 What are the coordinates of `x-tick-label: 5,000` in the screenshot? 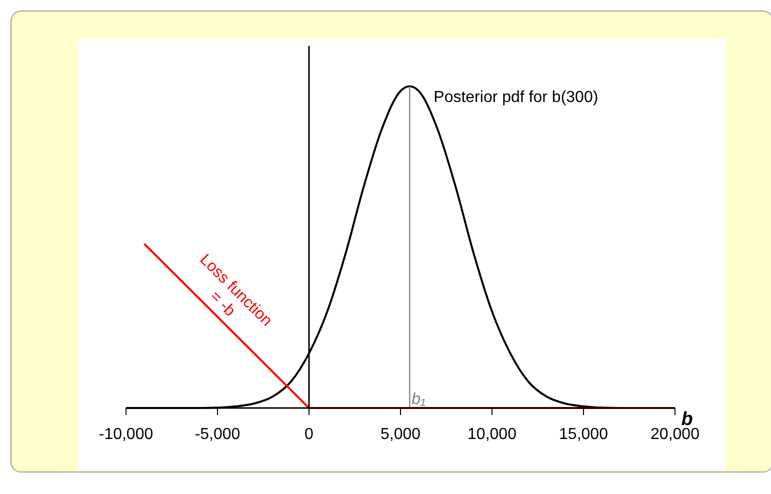 It's located at (400, 434).